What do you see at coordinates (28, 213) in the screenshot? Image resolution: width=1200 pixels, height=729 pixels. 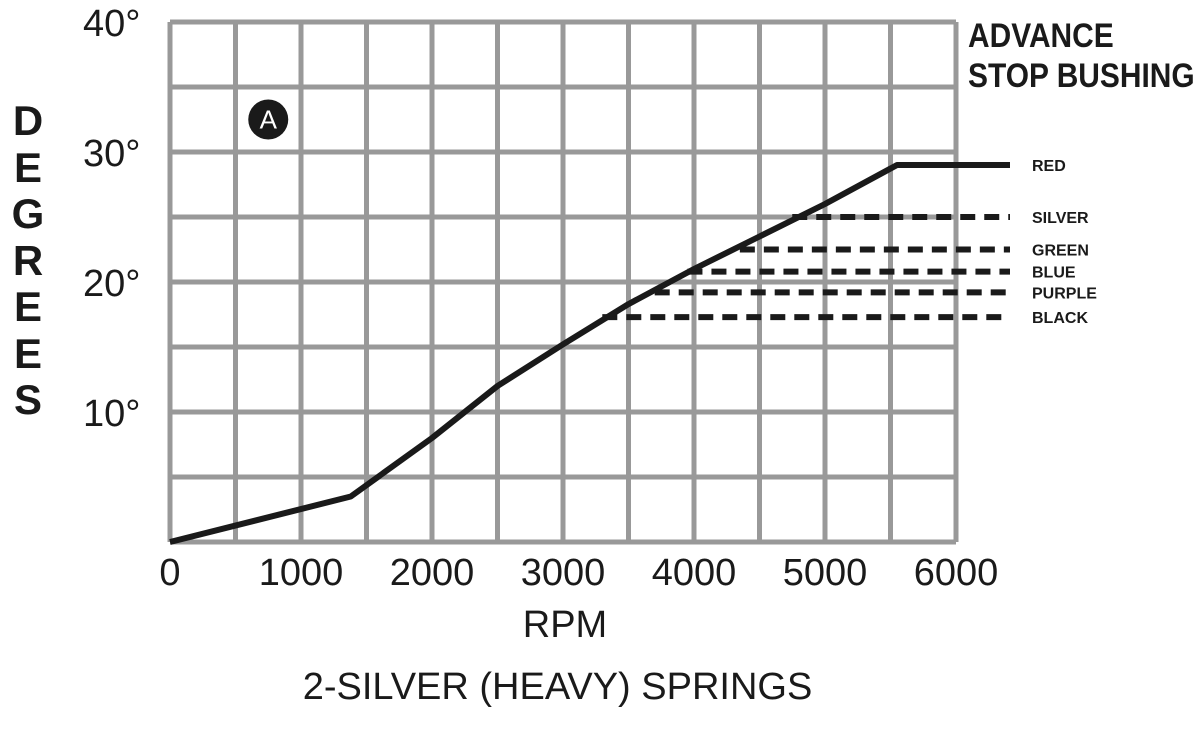 I see `y-axis-label-letter: G` at bounding box center [28, 213].